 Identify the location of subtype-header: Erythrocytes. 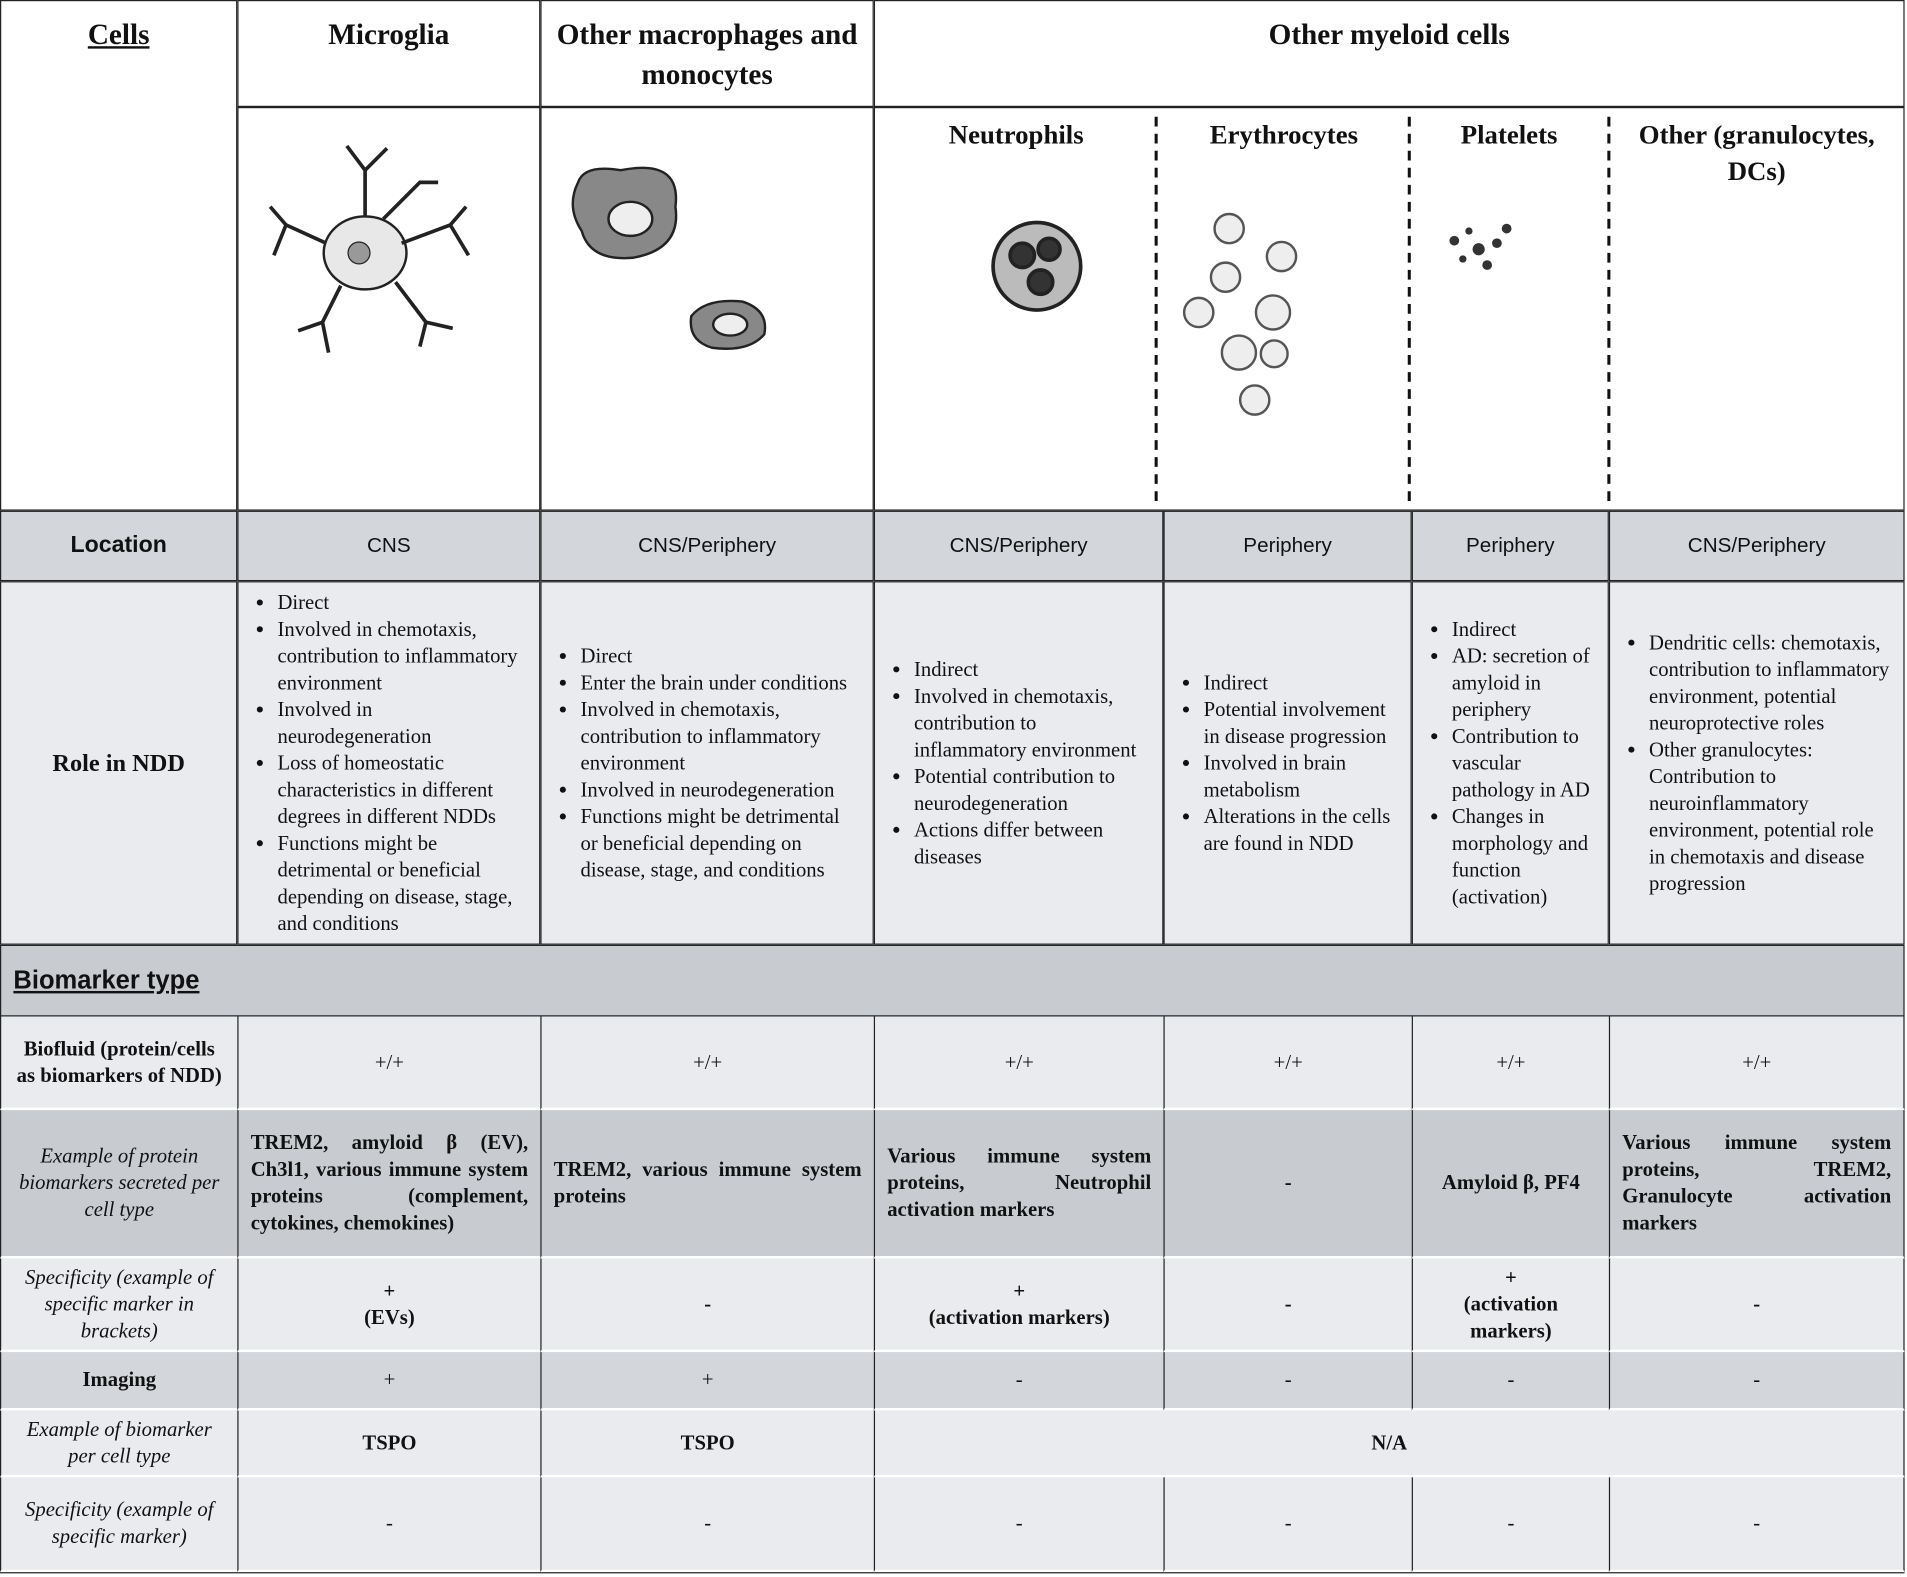
(1284, 176).